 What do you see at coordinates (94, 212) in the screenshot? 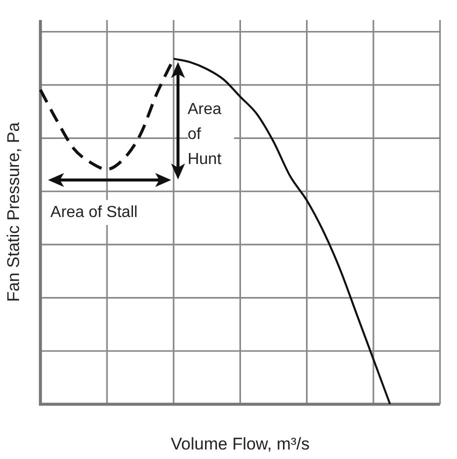
I see `annotation: Area of Stall` at bounding box center [94, 212].